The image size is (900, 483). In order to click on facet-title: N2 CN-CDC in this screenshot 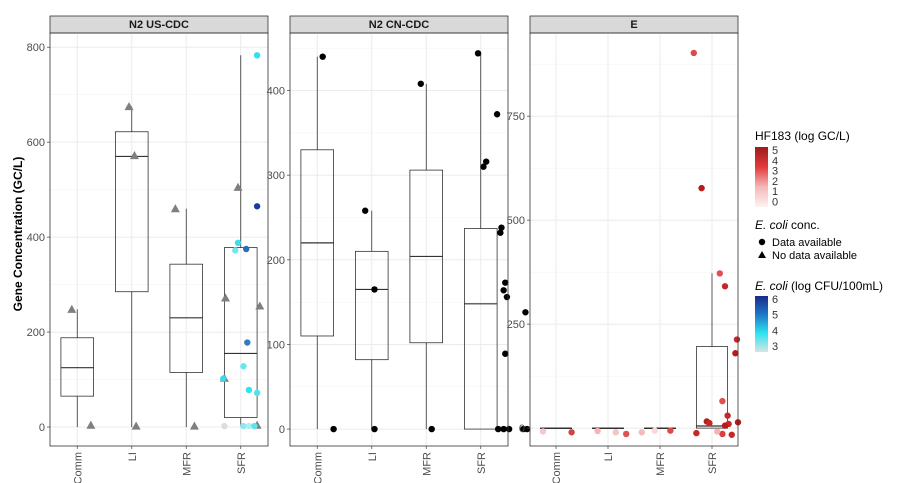, I will do `click(399, 25)`.